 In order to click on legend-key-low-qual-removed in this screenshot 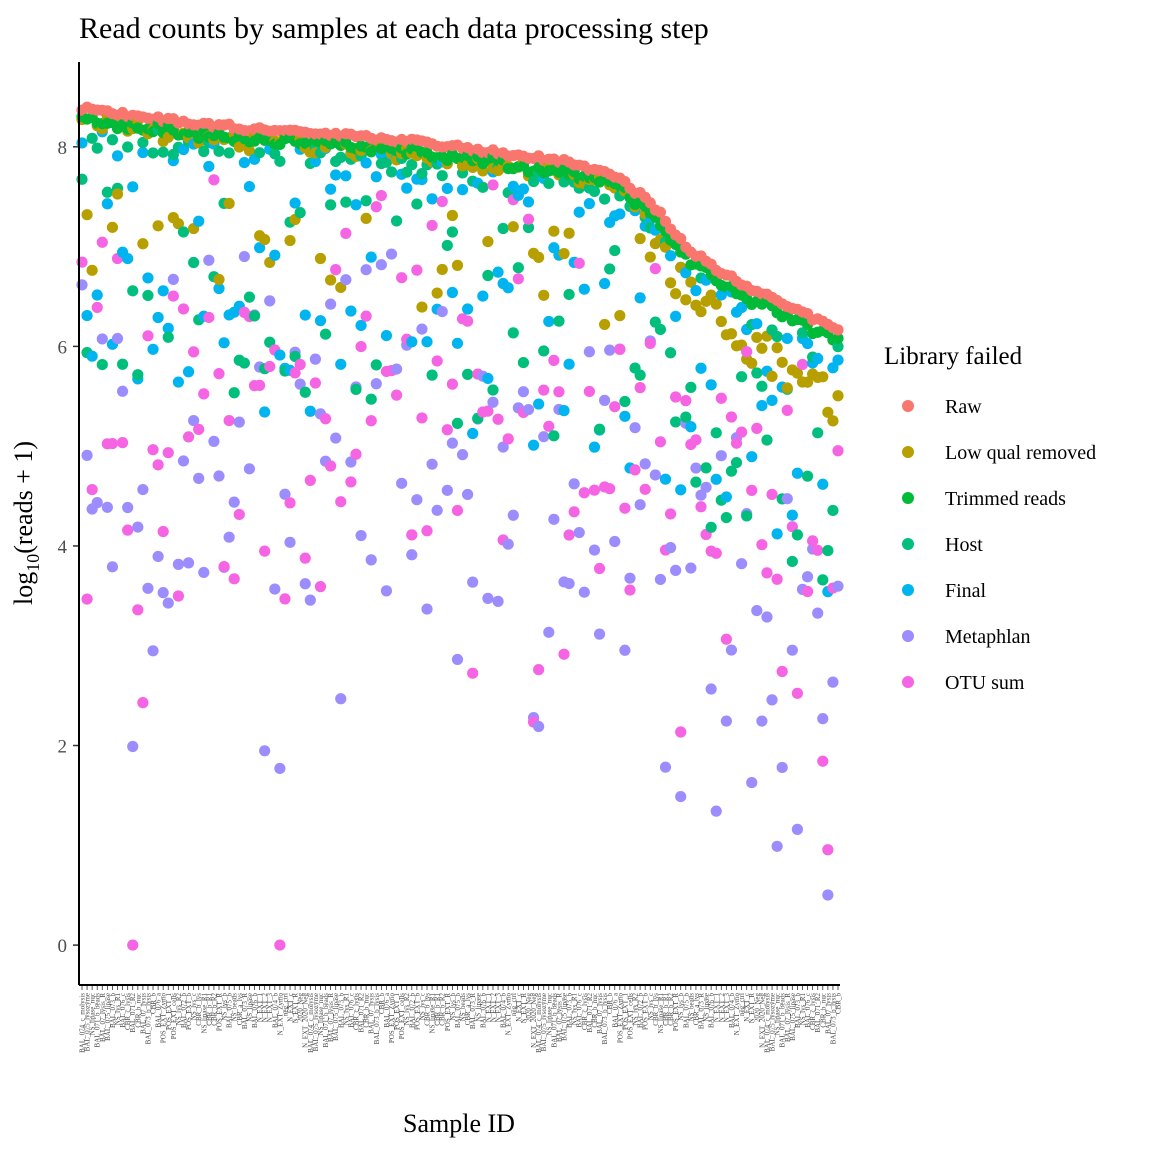, I will do `click(908, 452)`.